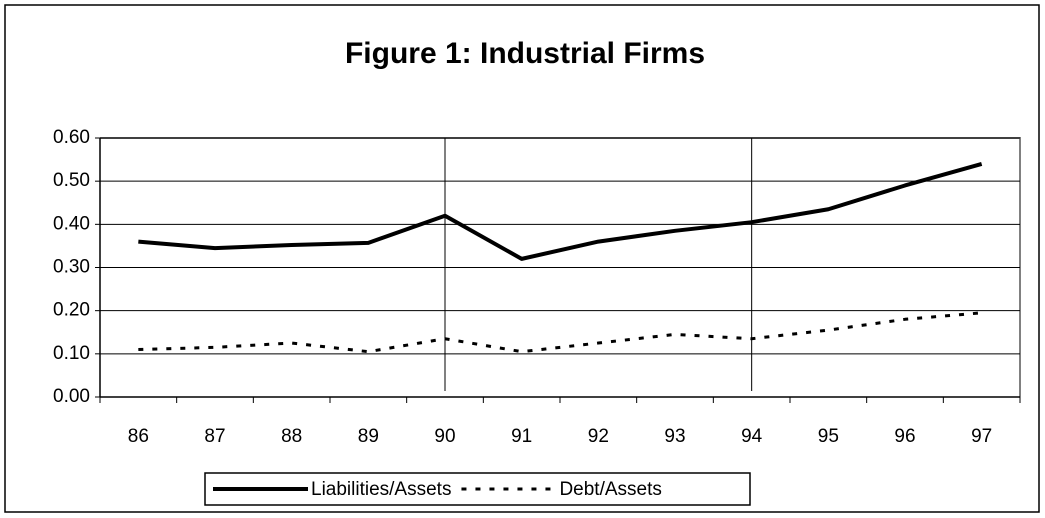  Describe the element at coordinates (904, 436) in the screenshot. I see `x-tick-label: 96` at that location.